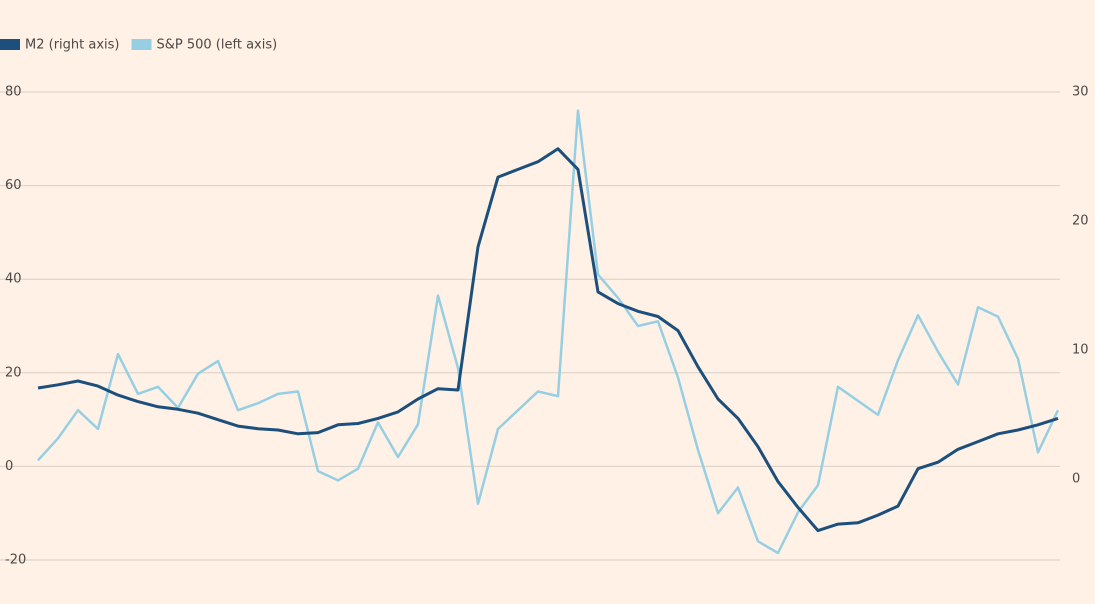 The image size is (1095, 604). I want to click on y2-tick-label: 30, so click(1080, 92).